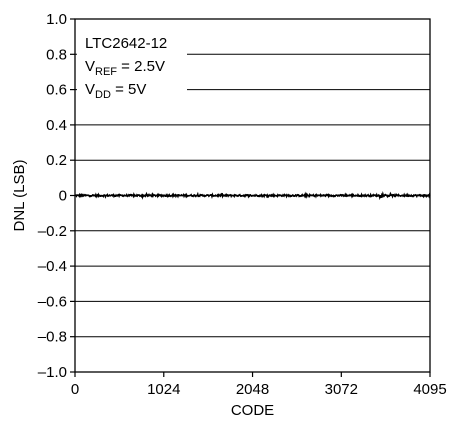  Describe the element at coordinates (56, 54) in the screenshot. I see `y-tick-label-1: 0.8` at that location.